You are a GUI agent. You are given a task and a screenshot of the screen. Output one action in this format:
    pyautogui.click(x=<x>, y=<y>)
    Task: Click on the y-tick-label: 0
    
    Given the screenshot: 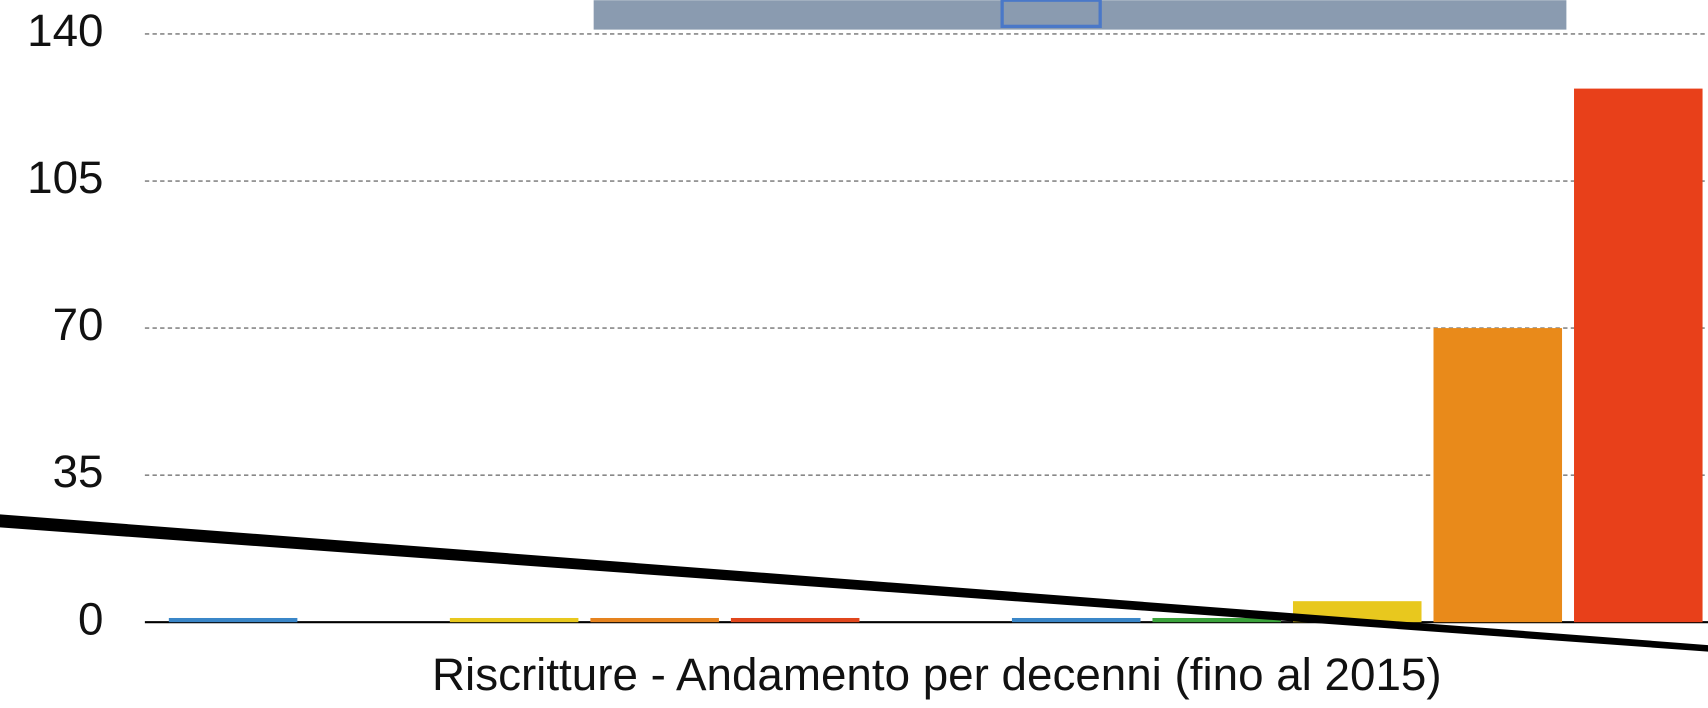 What is the action you would take?
    pyautogui.click(x=90, y=618)
    